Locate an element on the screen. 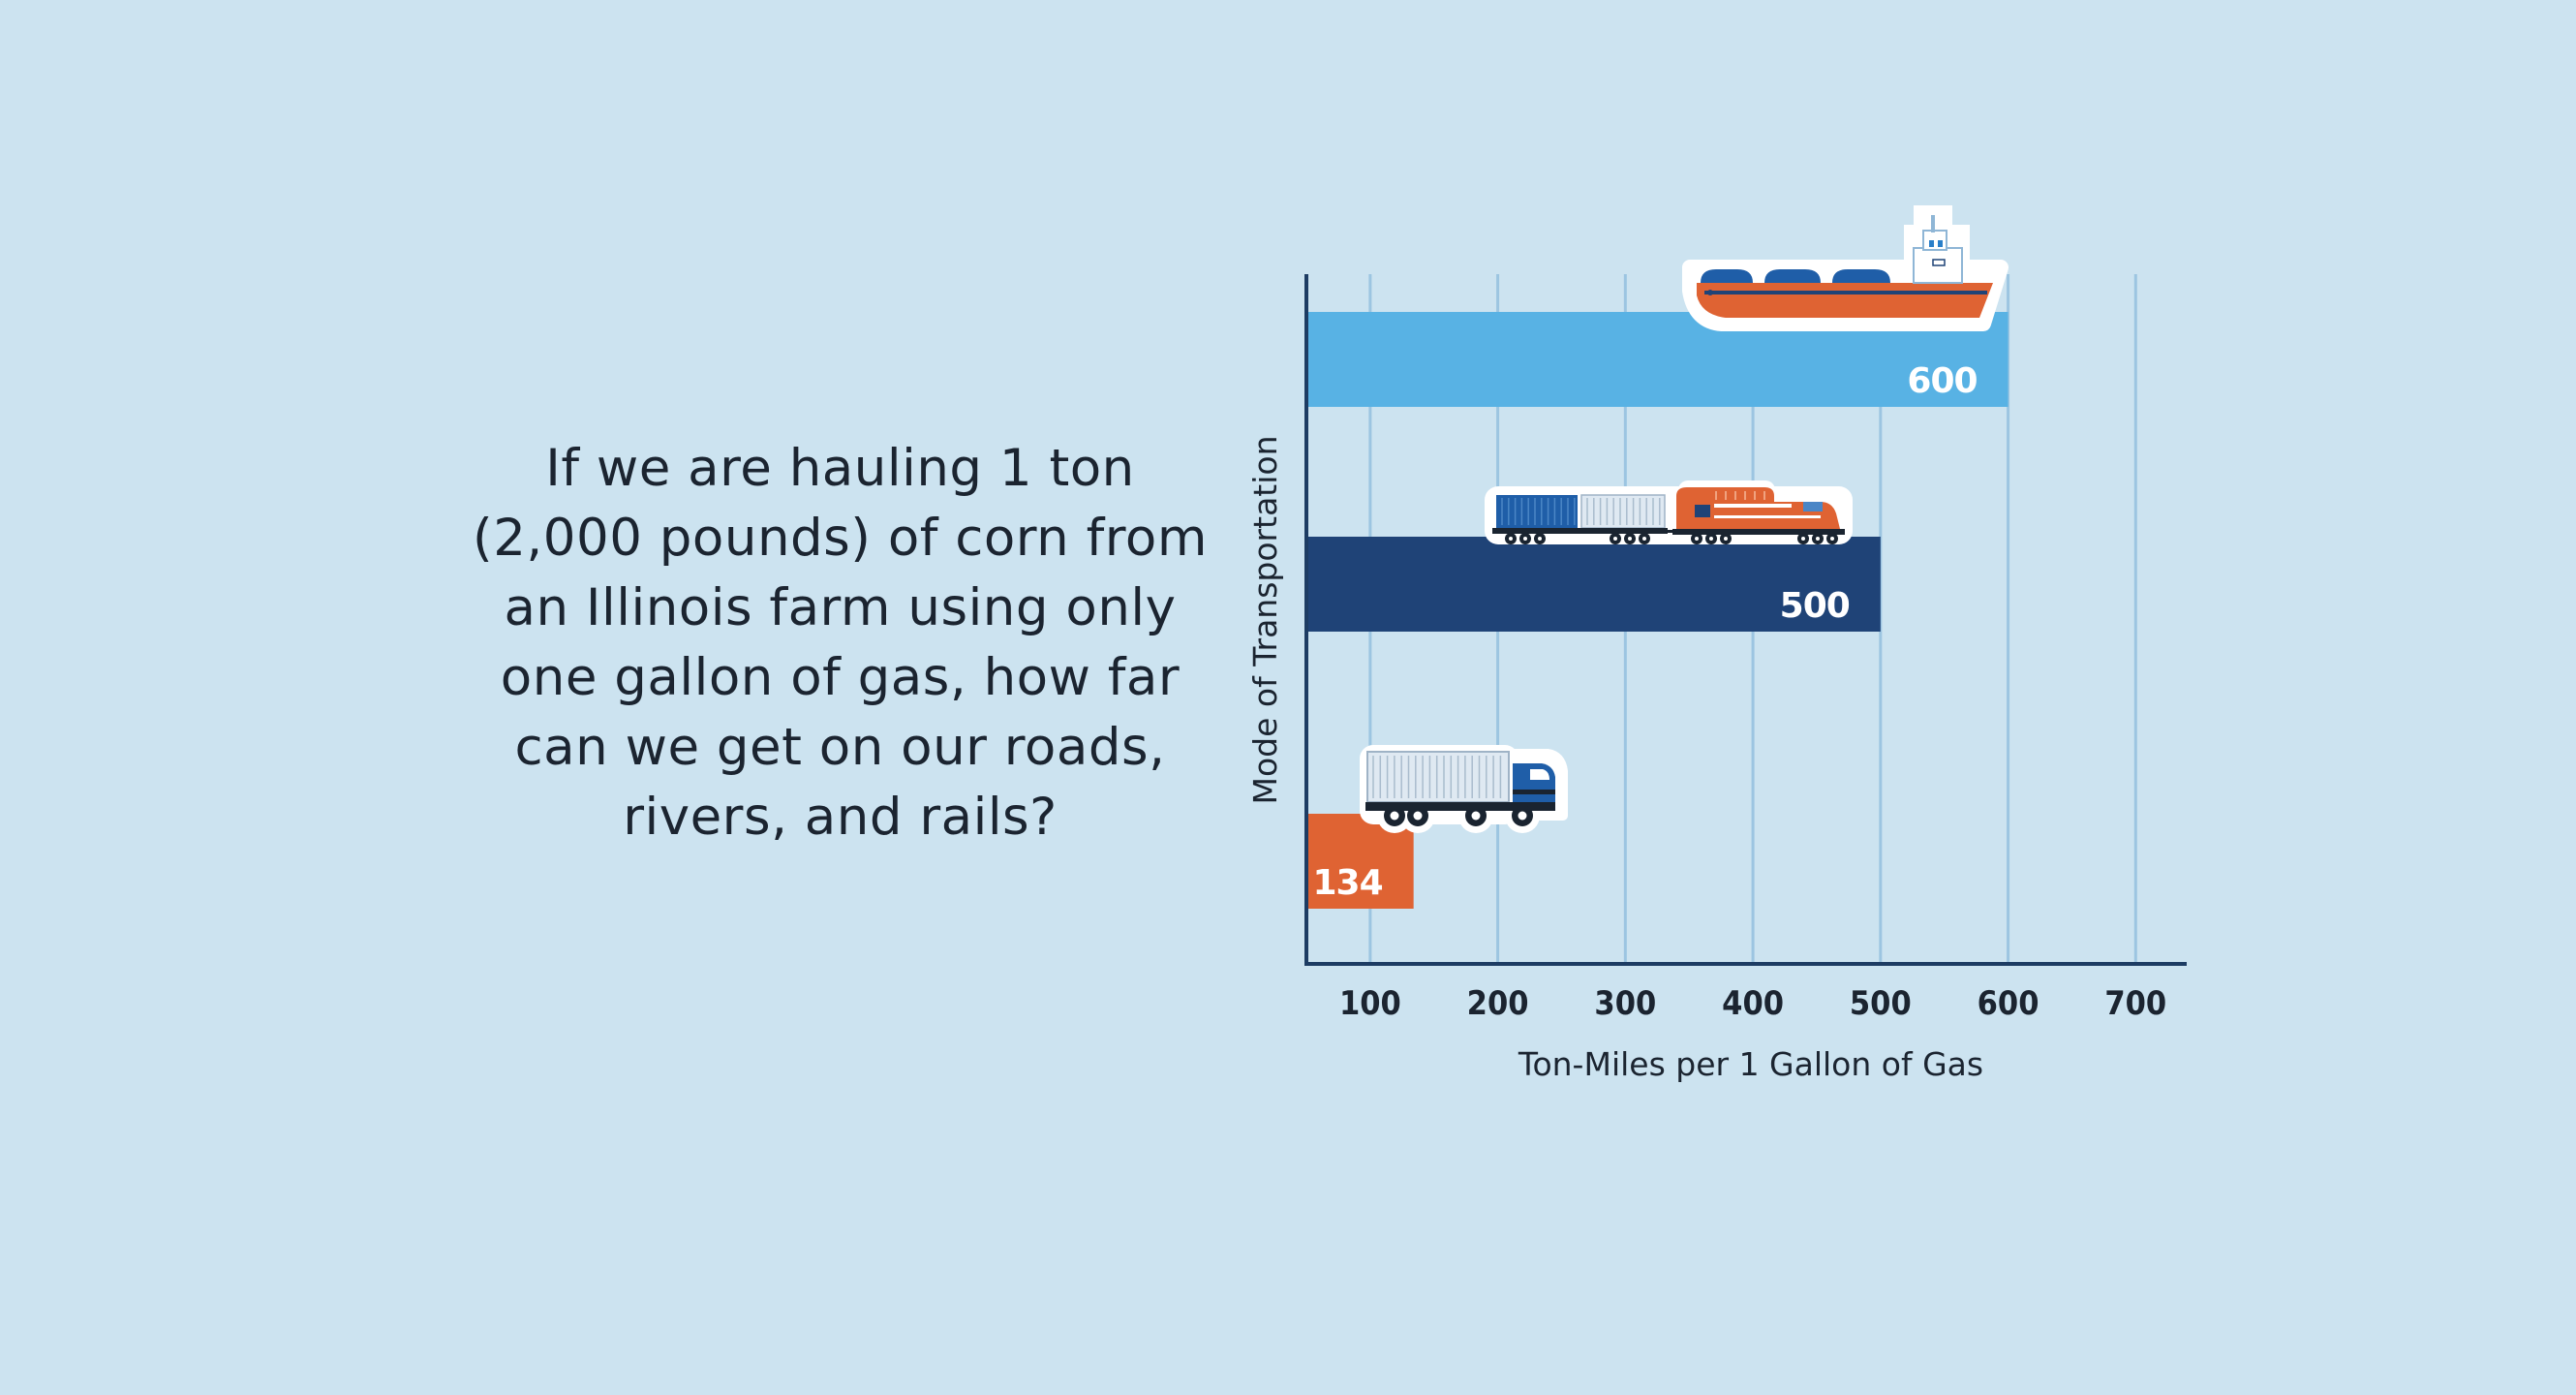 The width and height of the screenshot is (2576, 1395). barge-bridge is located at coordinates (1934, 240).